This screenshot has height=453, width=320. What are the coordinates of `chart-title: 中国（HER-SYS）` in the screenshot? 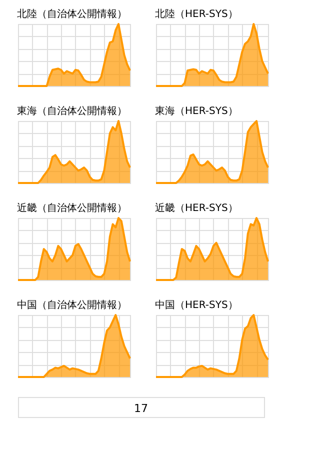 It's located at (196, 305).